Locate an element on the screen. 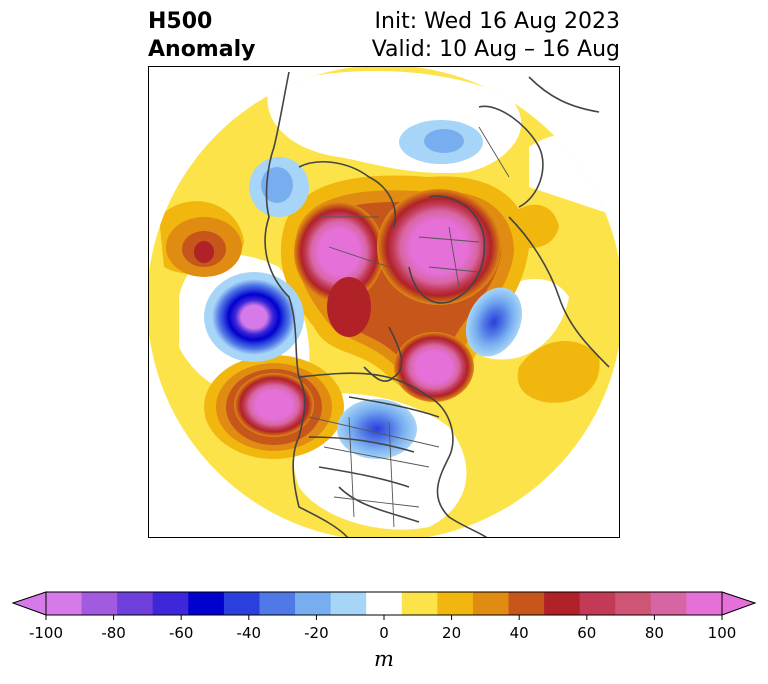  colorbar-unit: m is located at coordinates (384, 659).